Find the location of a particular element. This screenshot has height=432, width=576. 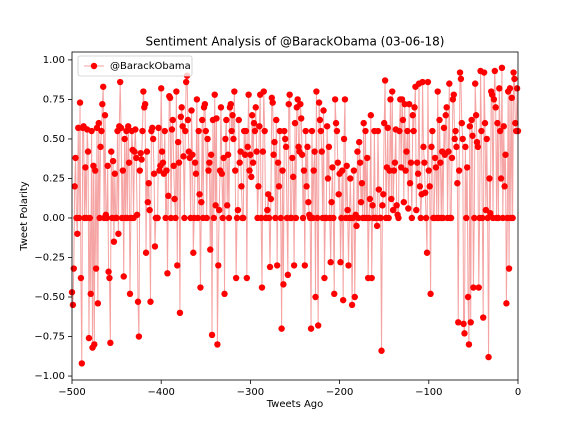

legend-label: @BarackObama is located at coordinates (150, 66).